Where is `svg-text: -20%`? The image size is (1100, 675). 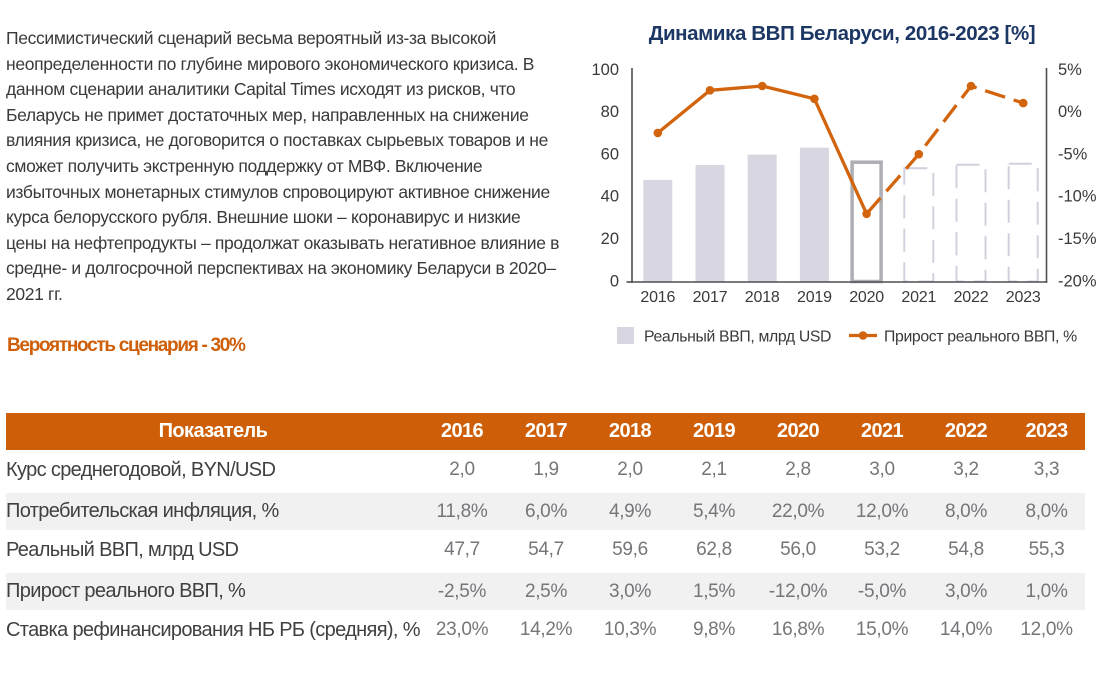
svg-text: -20% is located at coordinates (1077, 281).